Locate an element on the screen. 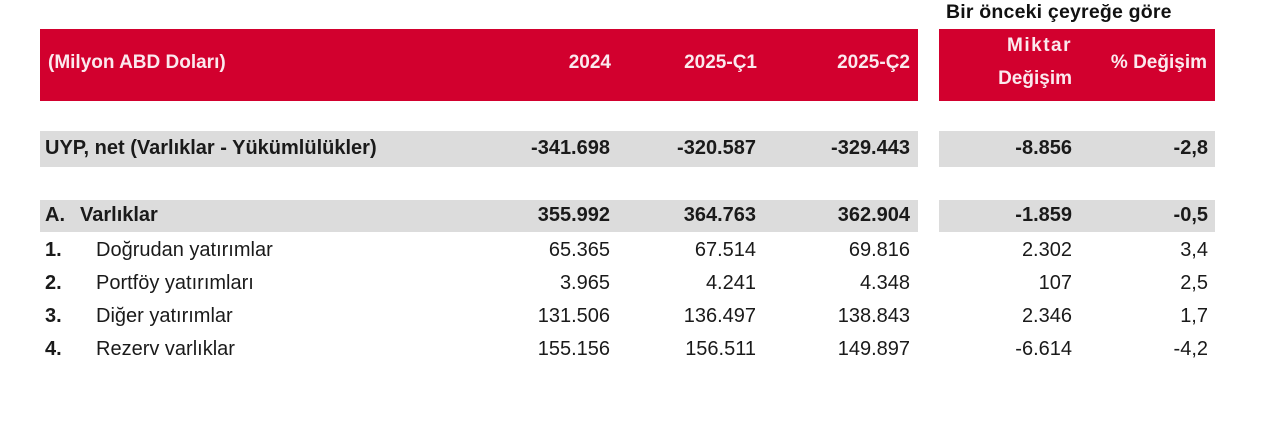 The width and height of the screenshot is (1280, 426). cell-change-amount: -8.856 is located at coordinates (1043, 148).